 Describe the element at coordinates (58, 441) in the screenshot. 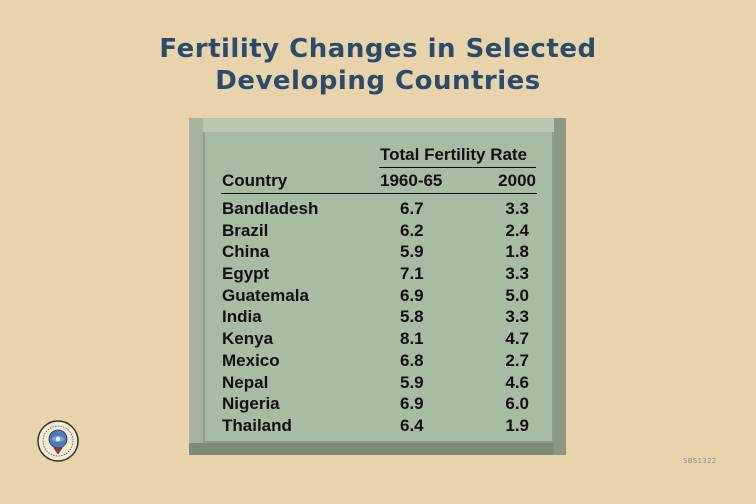

I see `institution-seal-icon` at that location.